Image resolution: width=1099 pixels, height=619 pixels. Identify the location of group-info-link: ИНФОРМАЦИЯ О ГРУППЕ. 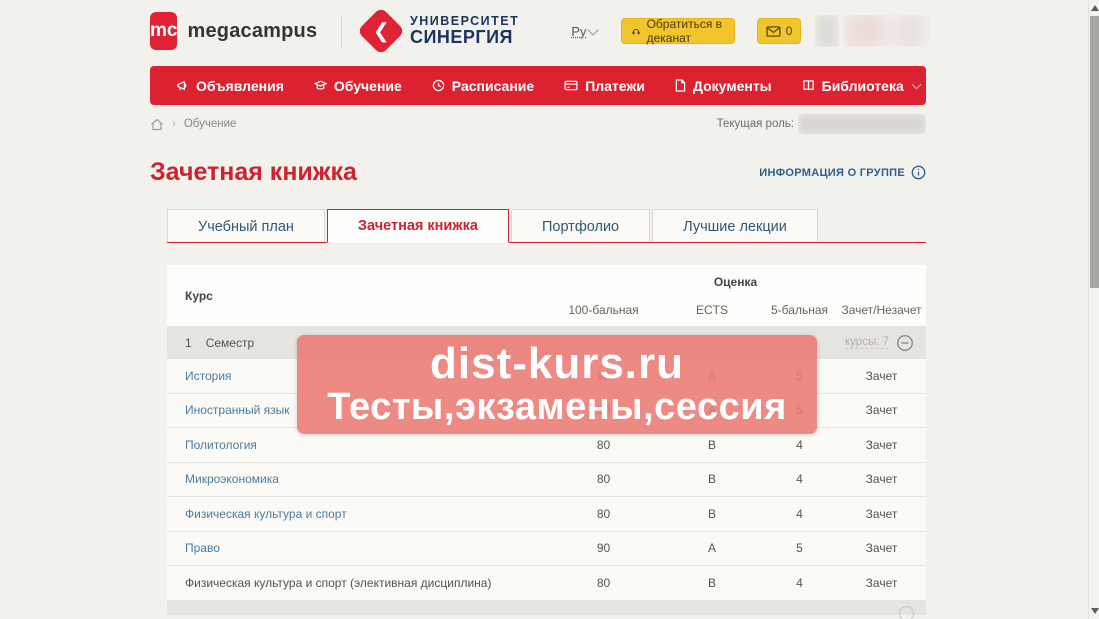
(842, 172).